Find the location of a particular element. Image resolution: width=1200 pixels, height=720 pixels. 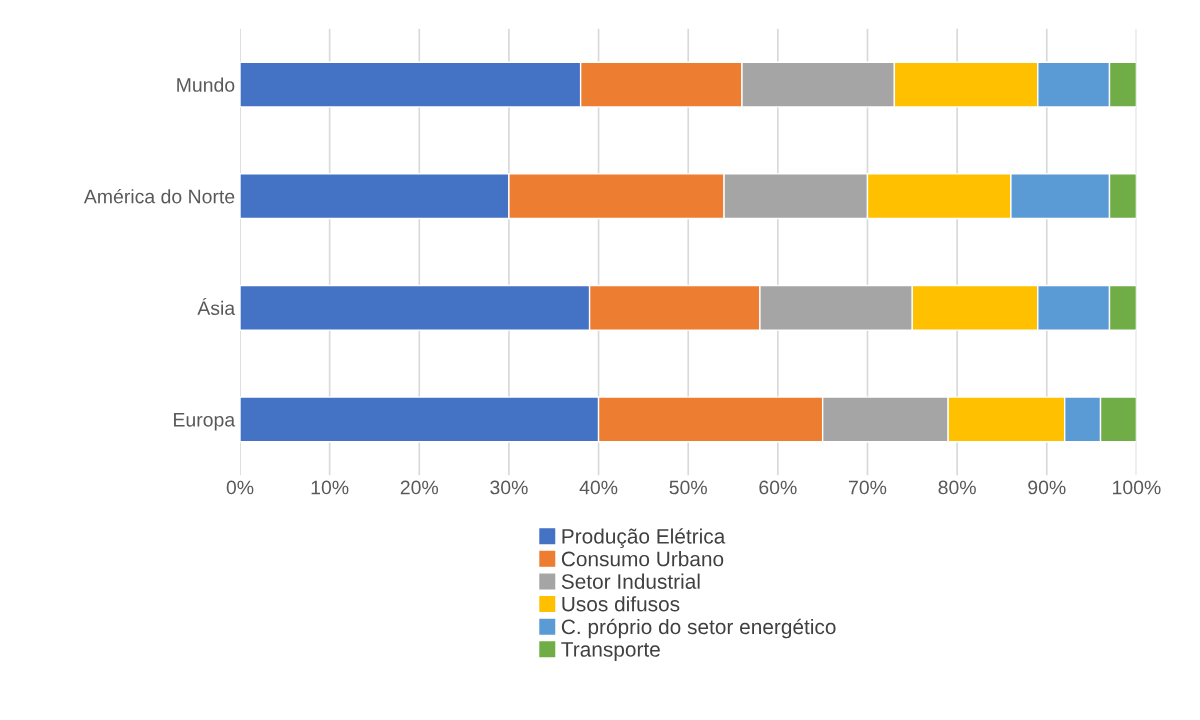

x-tick-label: 30% is located at coordinates (509, 487).